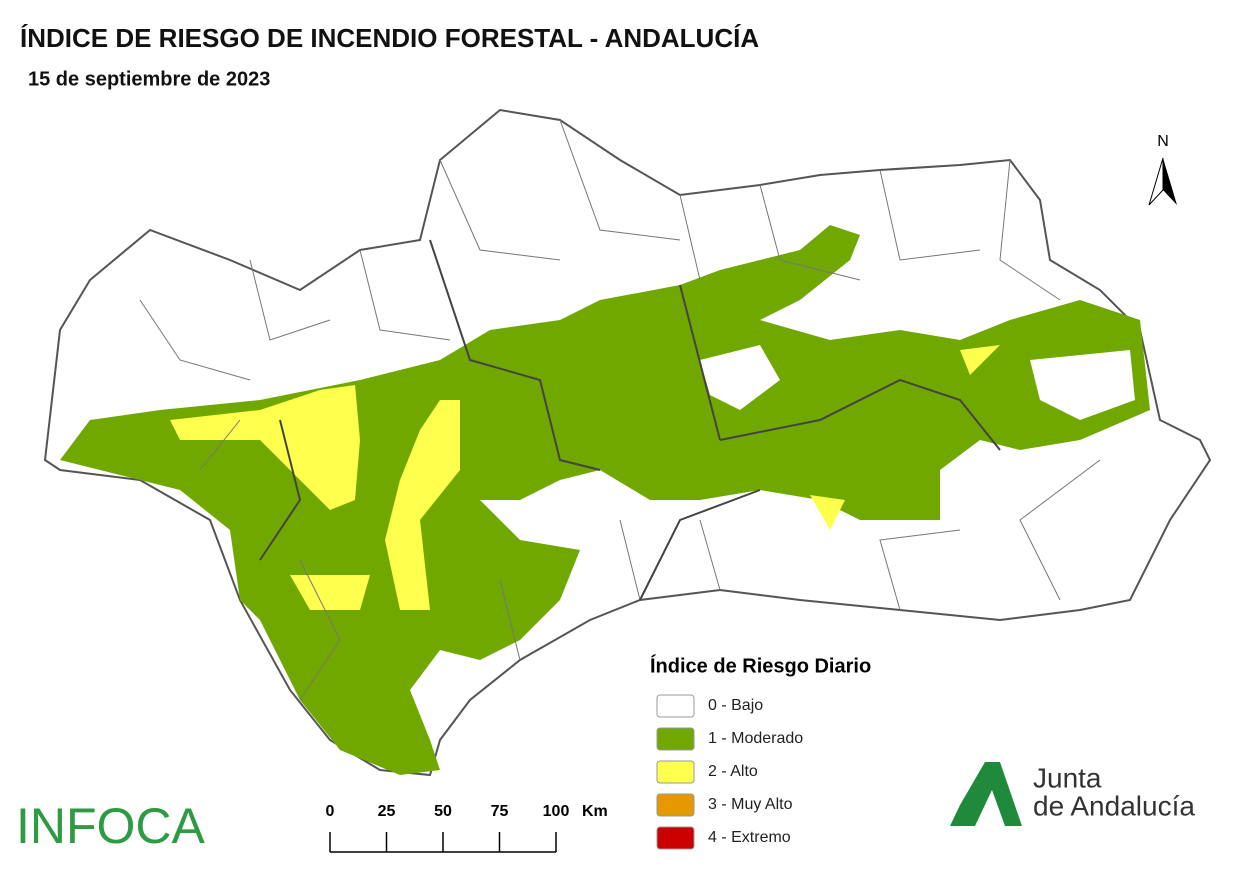 The width and height of the screenshot is (1239, 875). What do you see at coordinates (500, 811) in the screenshot?
I see `scale-label: 75` at bounding box center [500, 811].